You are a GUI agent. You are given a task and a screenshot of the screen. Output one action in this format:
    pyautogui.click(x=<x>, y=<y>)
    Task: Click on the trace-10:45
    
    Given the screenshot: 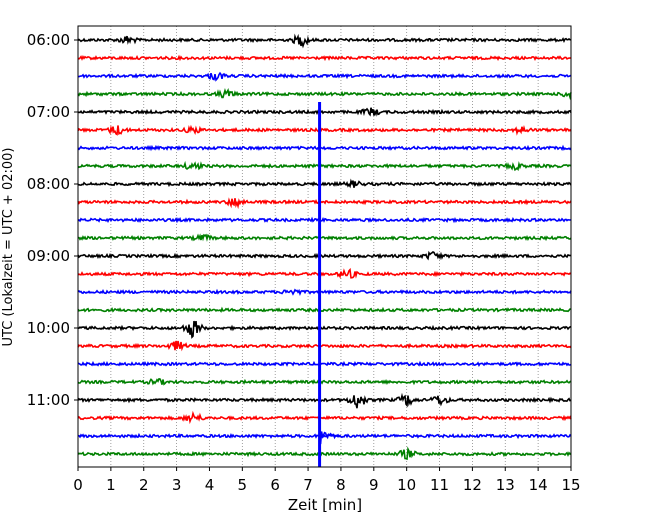 What is the action you would take?
    pyautogui.click(x=324, y=382)
    